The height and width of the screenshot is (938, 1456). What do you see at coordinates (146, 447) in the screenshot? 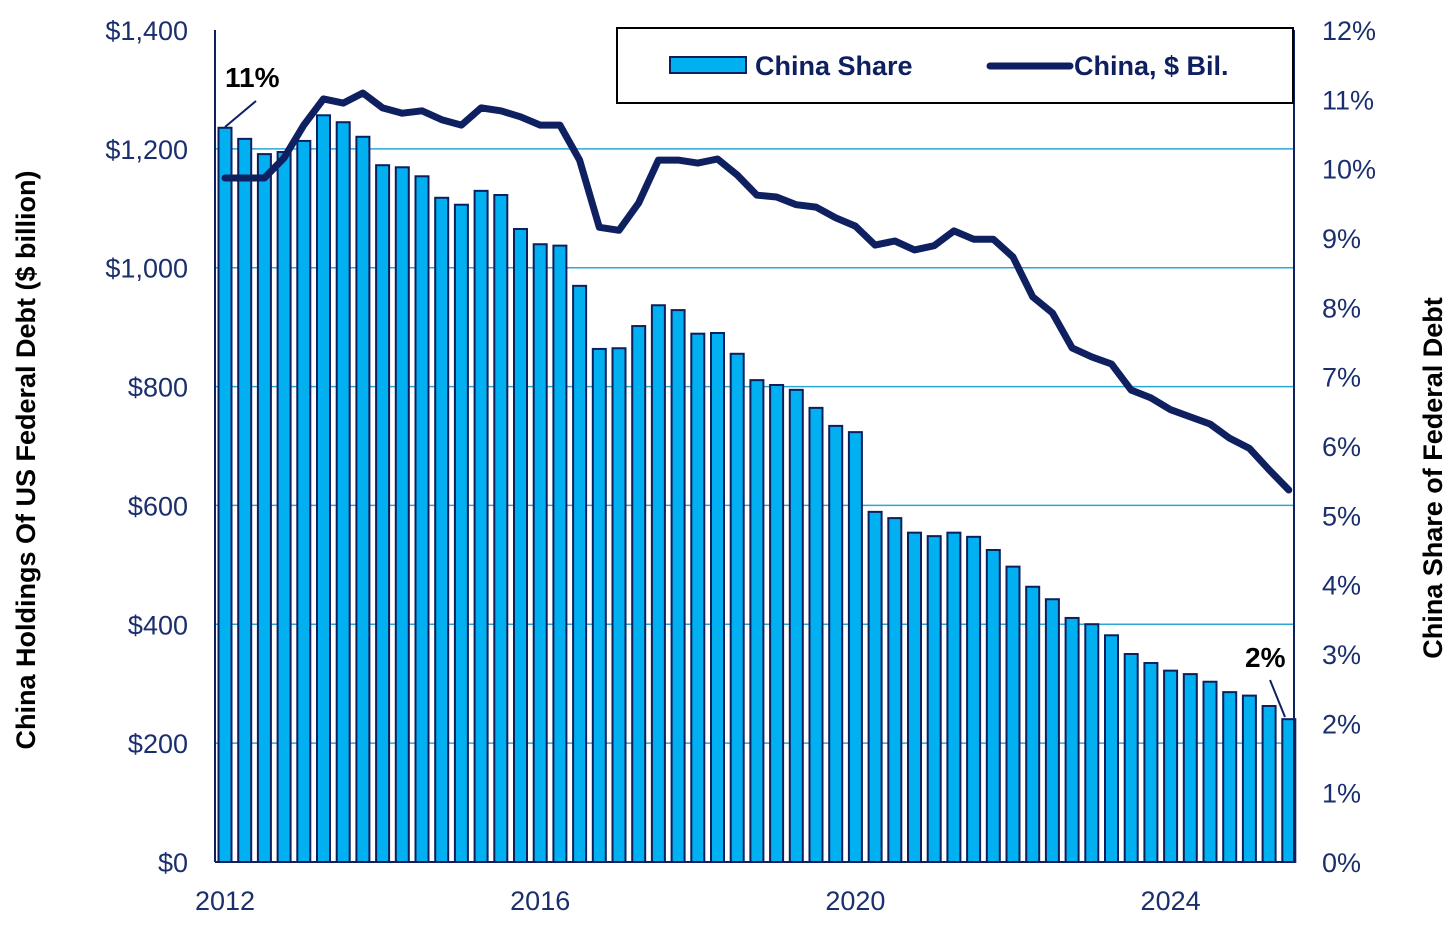
I see `left-axis-ticks: $0 $200 $400 $600 $800 $1,000 $1,200 $1,400` at bounding box center [146, 447].